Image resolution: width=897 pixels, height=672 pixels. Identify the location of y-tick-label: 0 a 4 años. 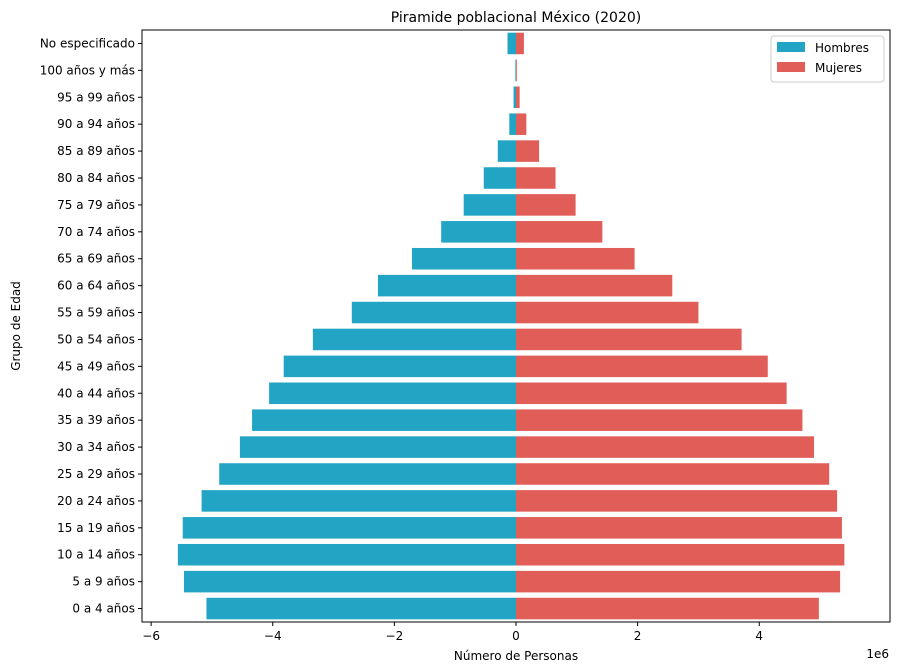
(103, 609).